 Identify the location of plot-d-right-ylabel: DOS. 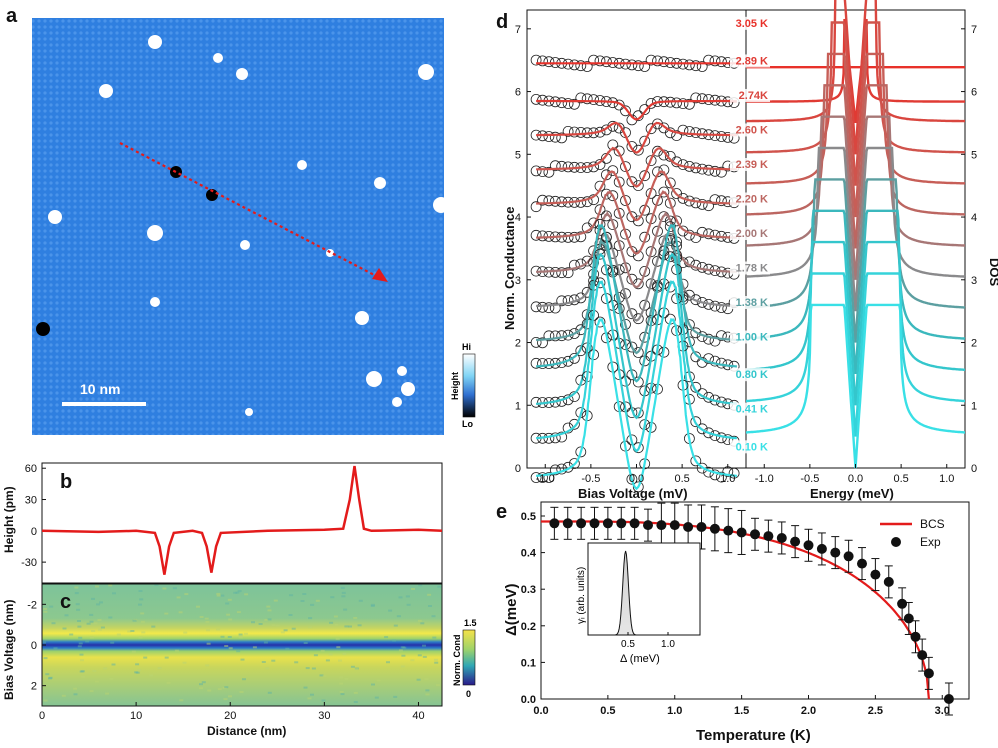
(992, 272).